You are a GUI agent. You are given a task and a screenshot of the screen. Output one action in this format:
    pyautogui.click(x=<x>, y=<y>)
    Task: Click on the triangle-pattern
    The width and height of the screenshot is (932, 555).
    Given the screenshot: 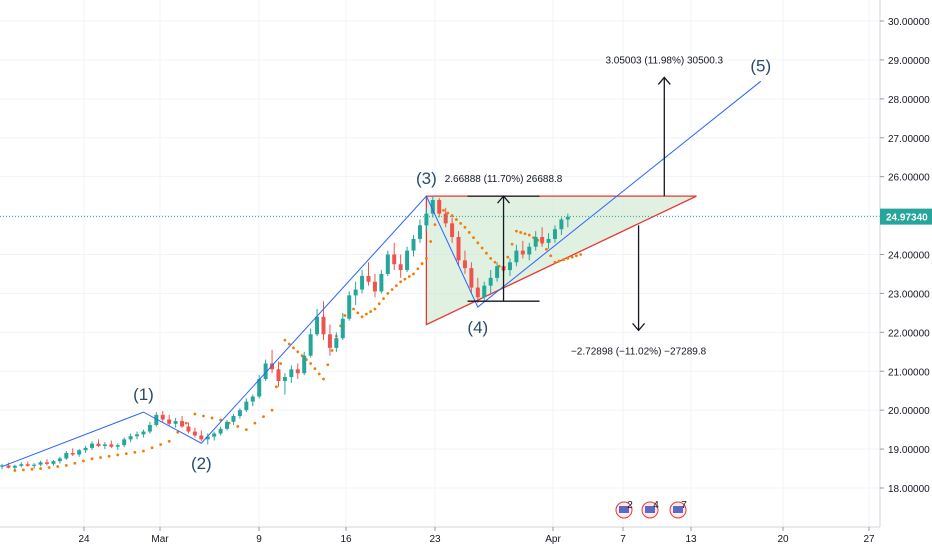 What is the action you would take?
    pyautogui.click(x=561, y=260)
    